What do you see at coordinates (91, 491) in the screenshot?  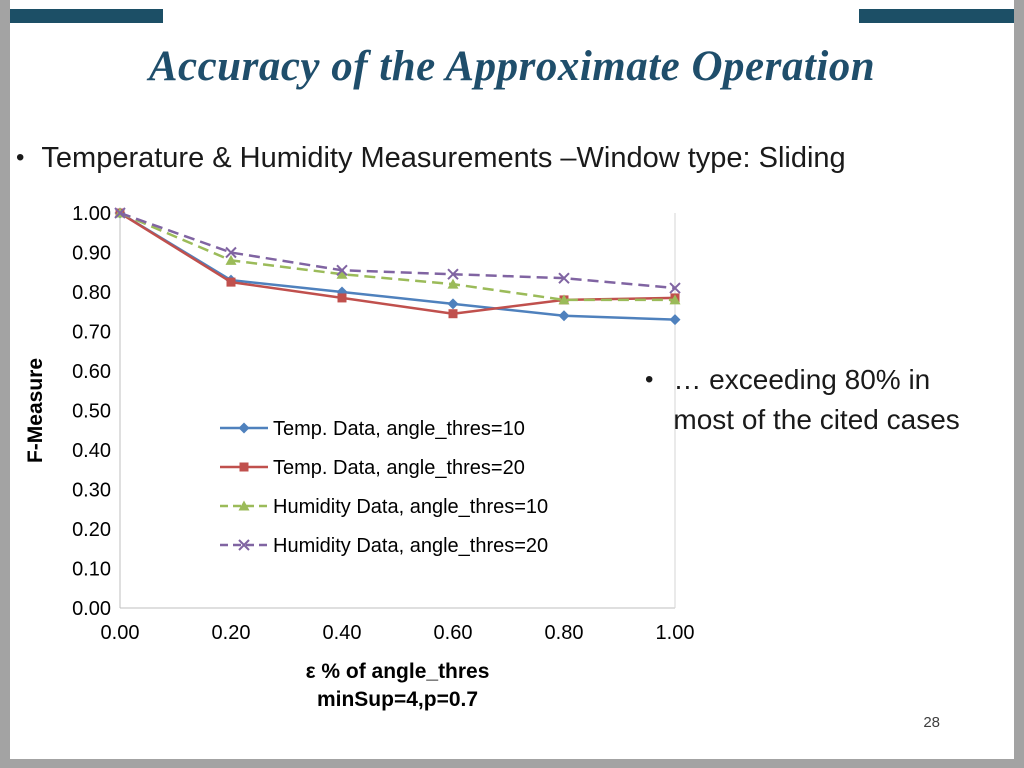 I see `y-tick-label: 0.30` at bounding box center [91, 491].